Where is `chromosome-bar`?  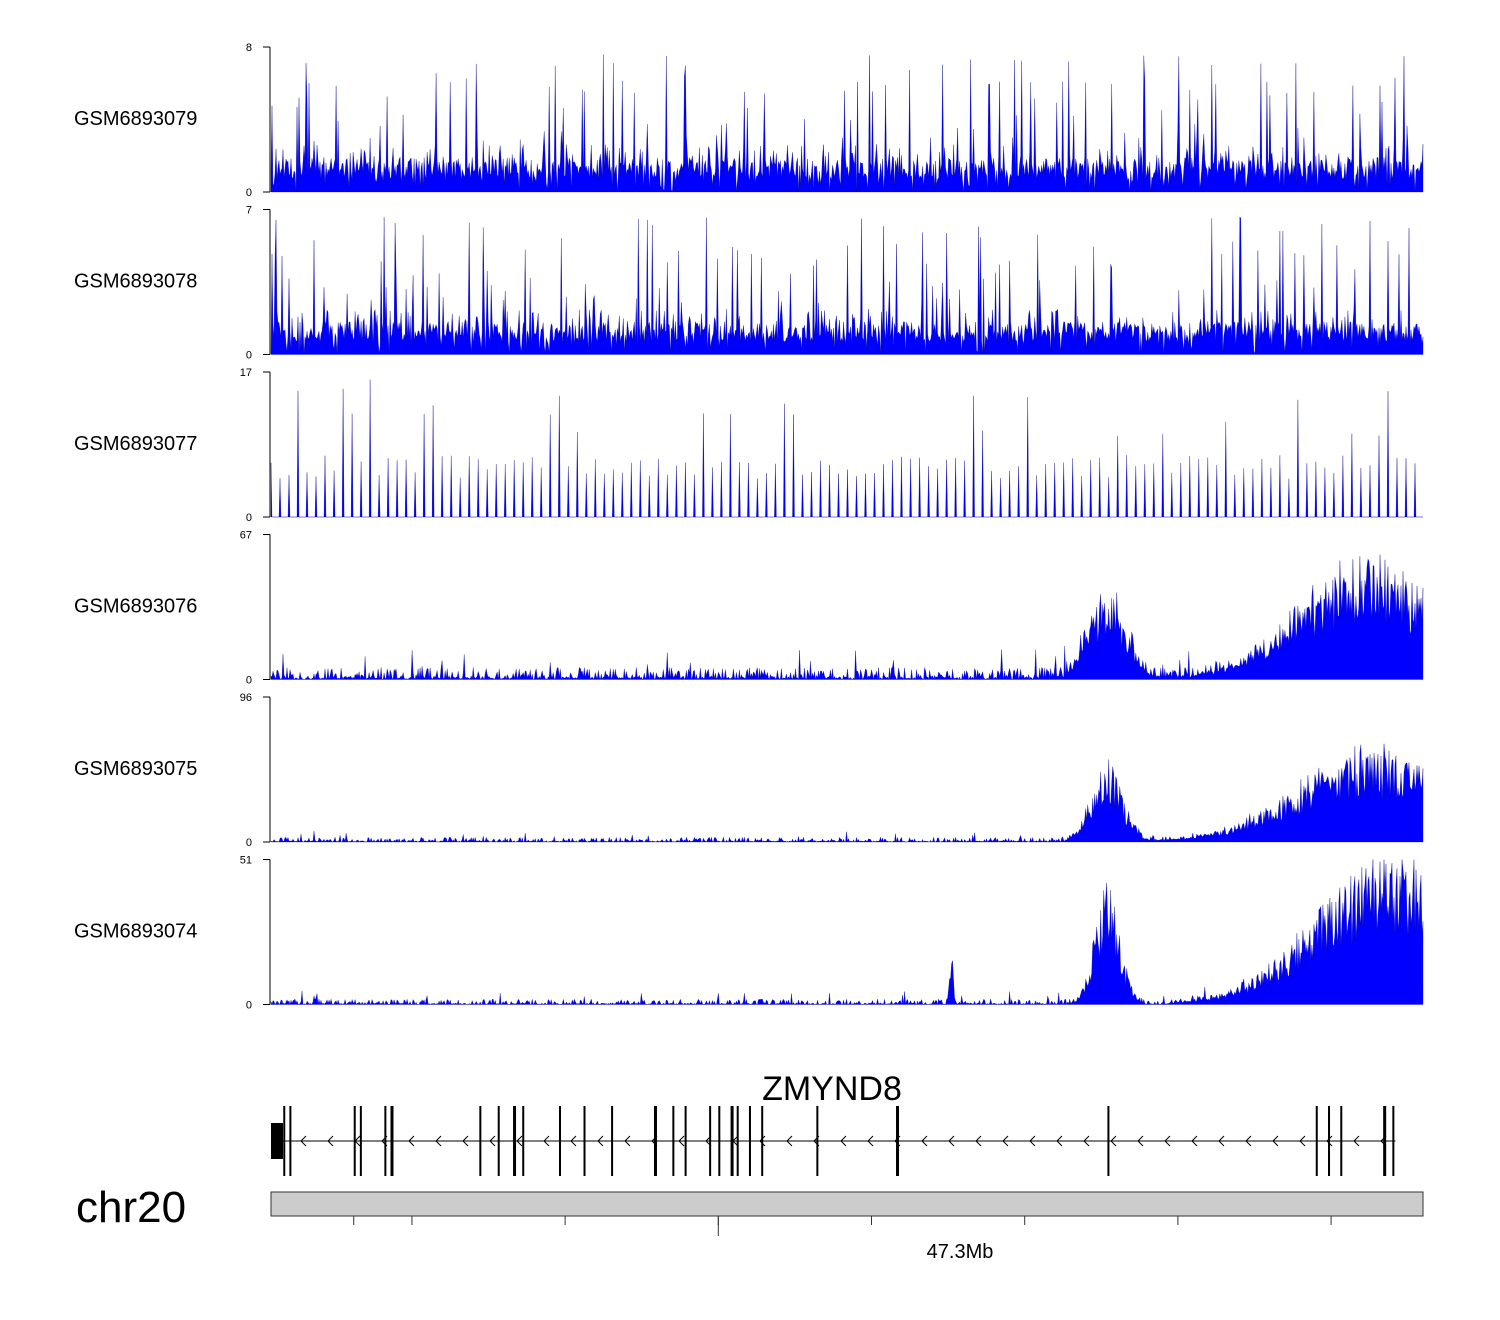 chromosome-bar is located at coordinates (847, 1204).